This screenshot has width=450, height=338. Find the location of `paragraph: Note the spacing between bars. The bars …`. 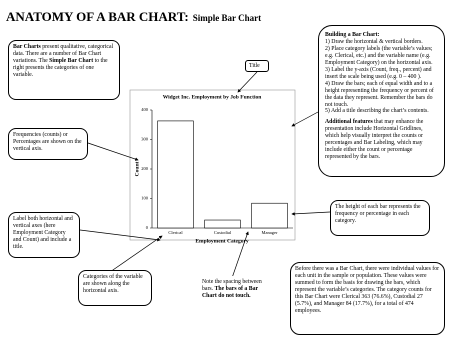

paragraph: Note the spacing between bars. The bars … is located at coordinates (234, 289).